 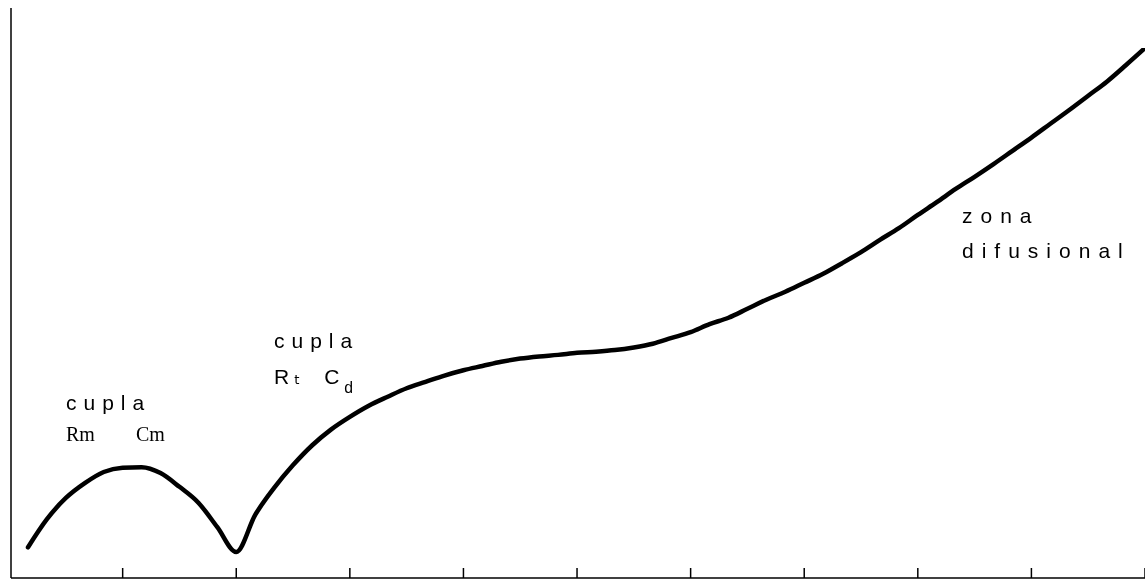 What do you see at coordinates (317, 362) in the screenshot?
I see `annotation: cupla Rₜ C$_{d}$` at bounding box center [317, 362].